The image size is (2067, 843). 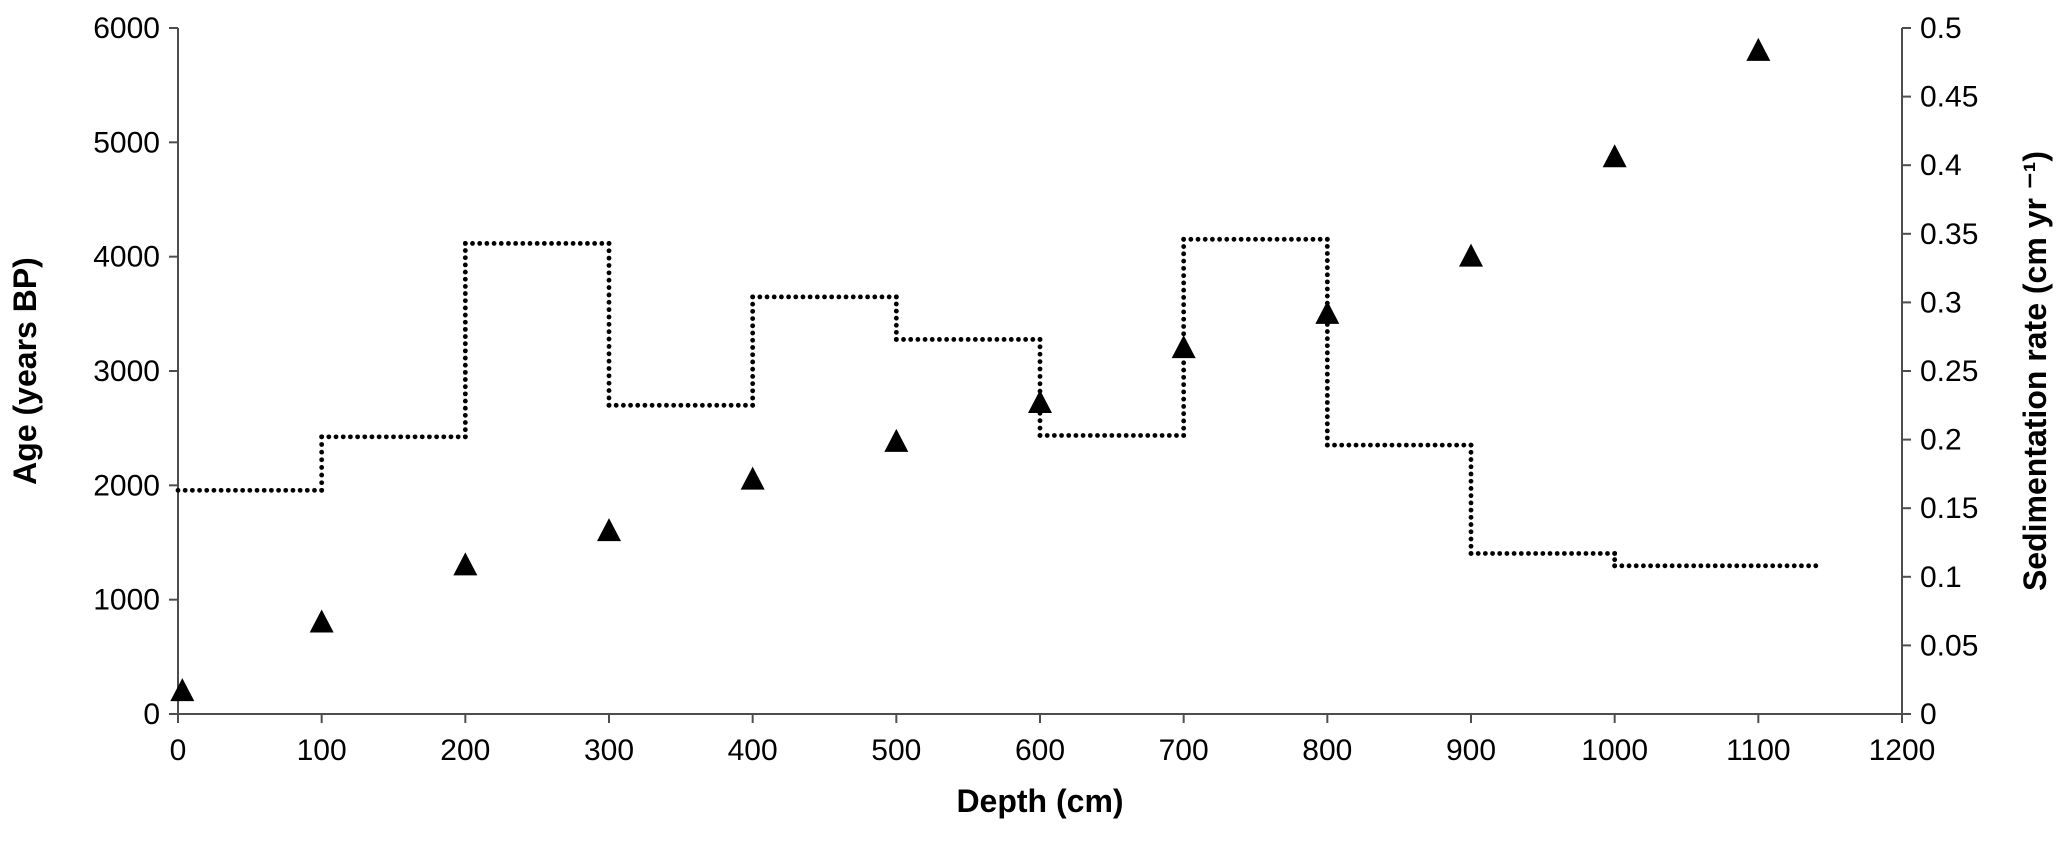 What do you see at coordinates (126, 485) in the screenshot?
I see `left-y-tick-label: 2000` at bounding box center [126, 485].